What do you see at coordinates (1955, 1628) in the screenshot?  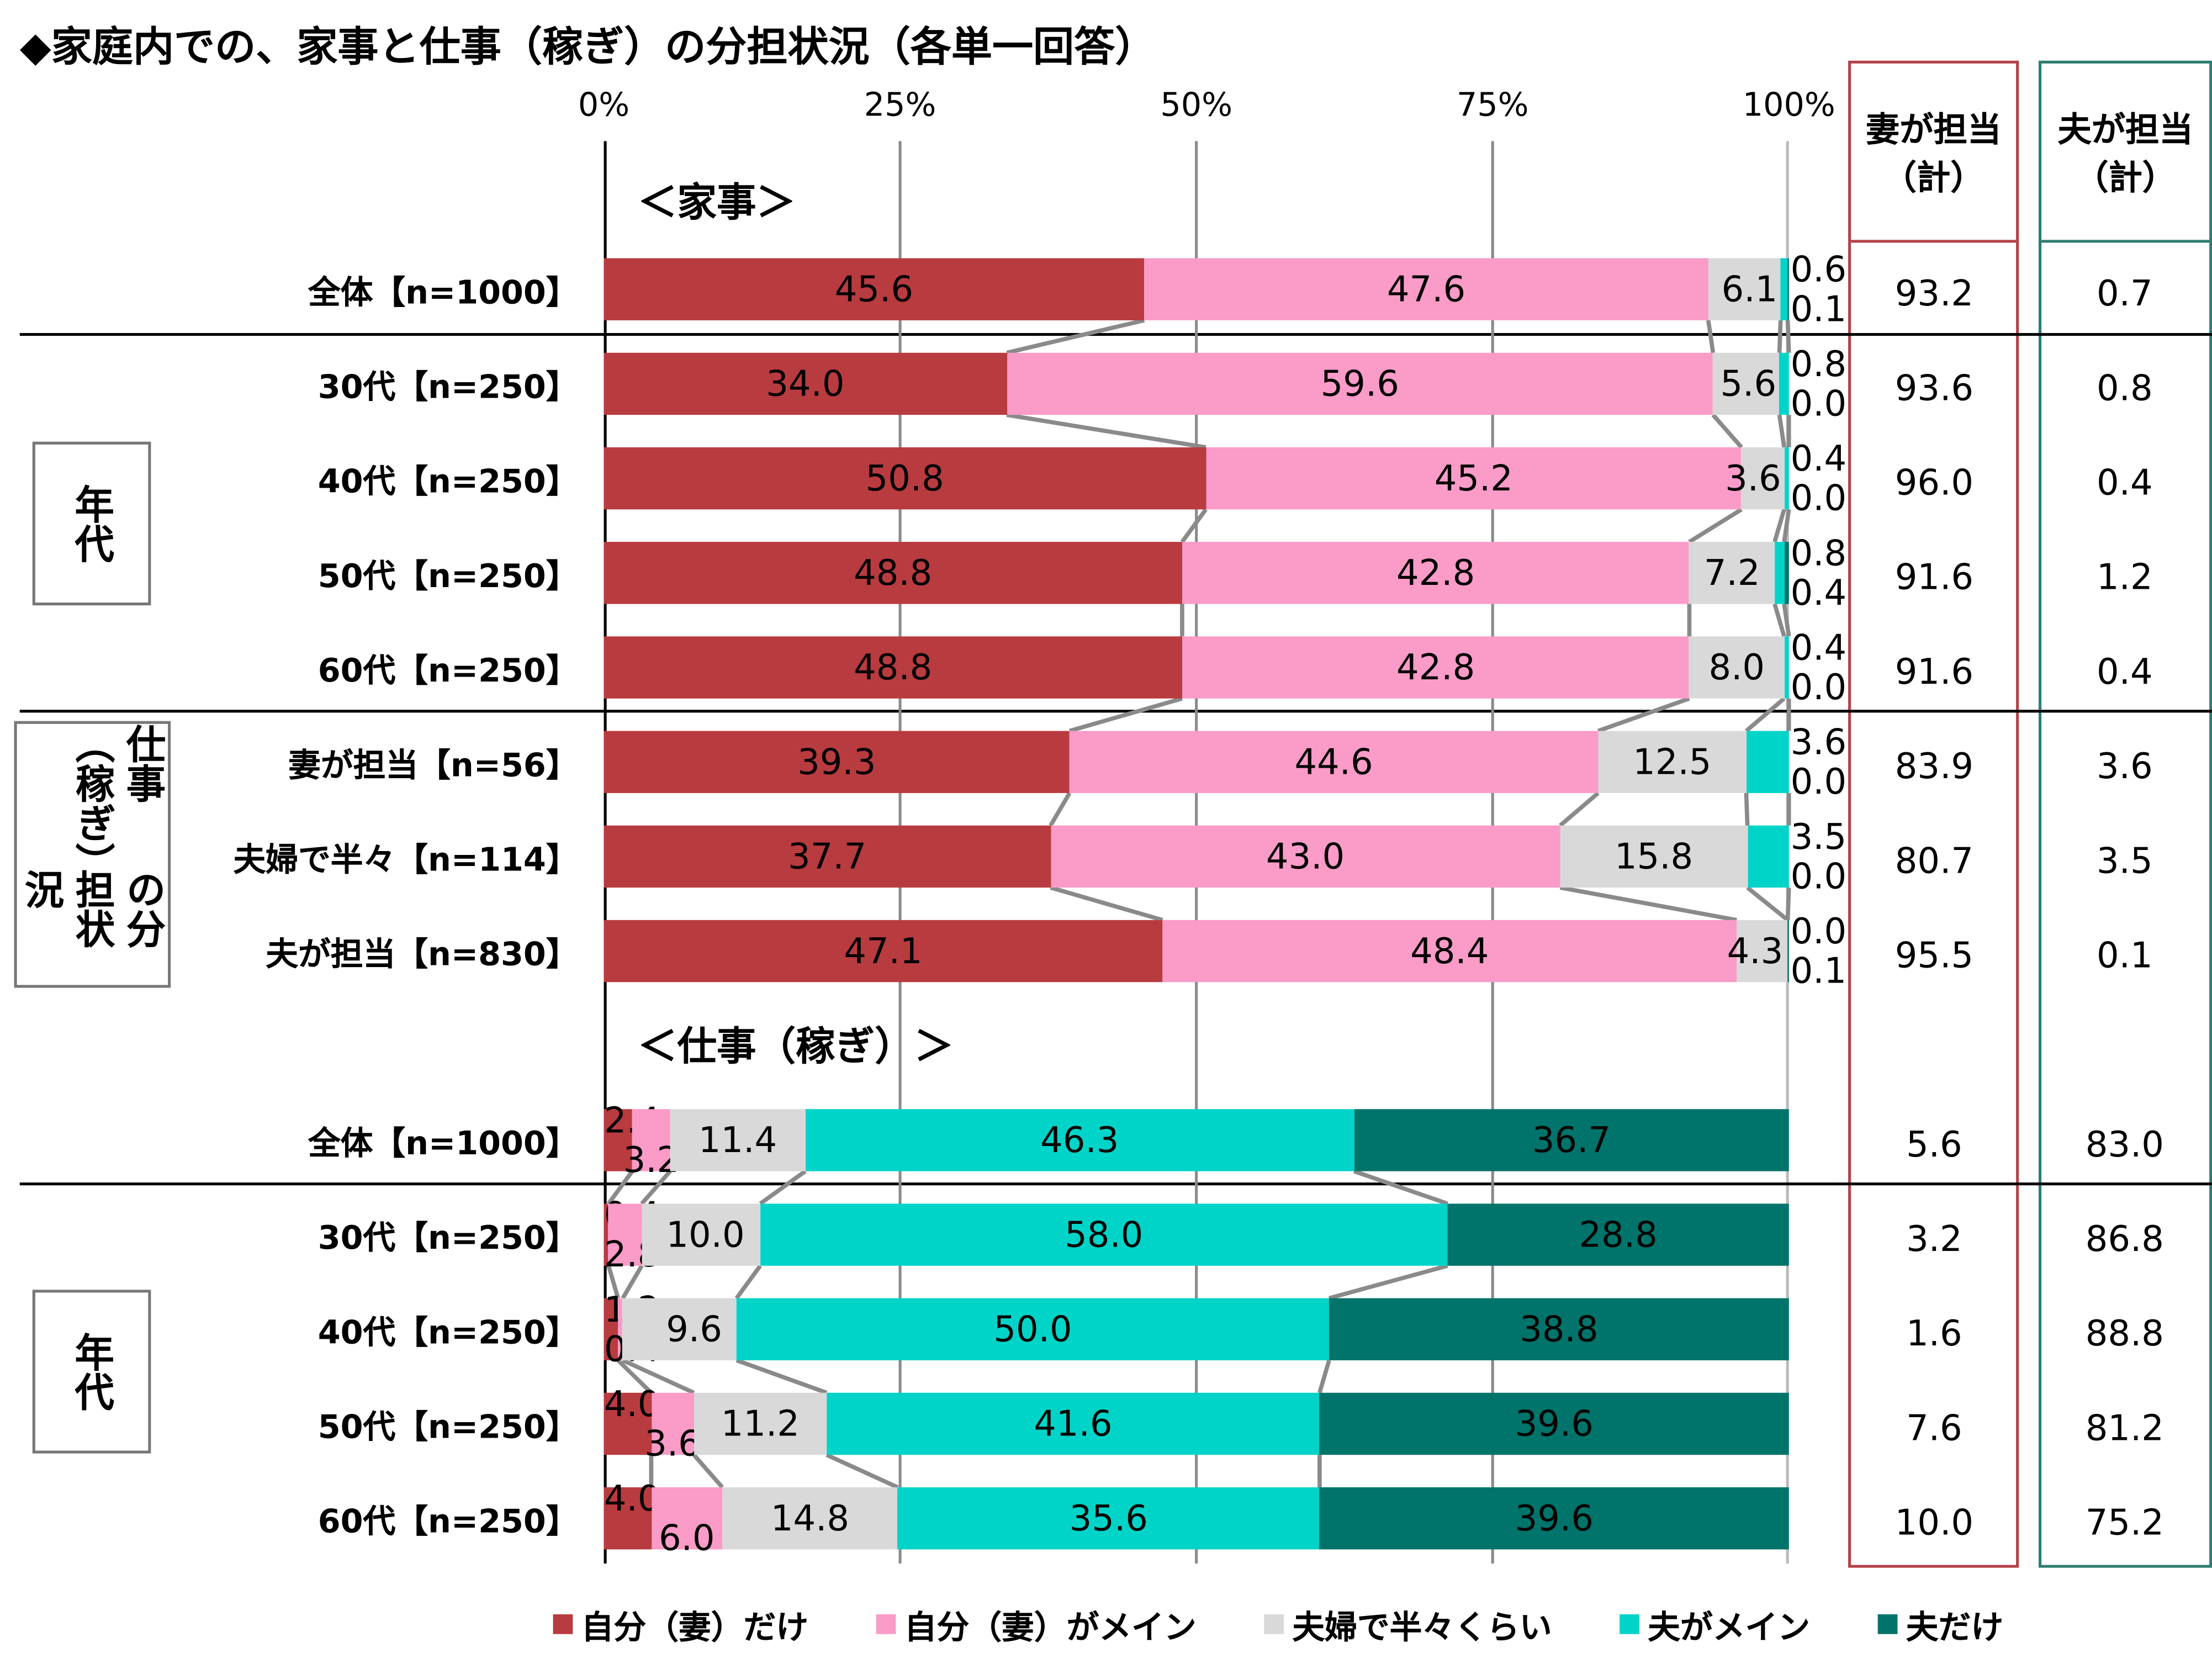 I see `legend-label: 夫だけ` at bounding box center [1955, 1628].